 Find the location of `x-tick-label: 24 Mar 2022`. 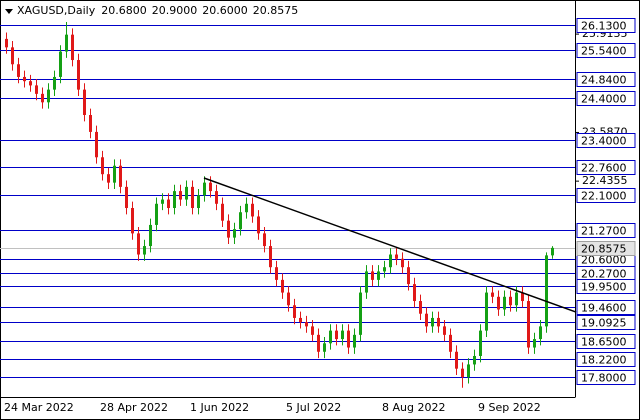

x-tick-label: 24 Mar 2022 is located at coordinates (39, 407).